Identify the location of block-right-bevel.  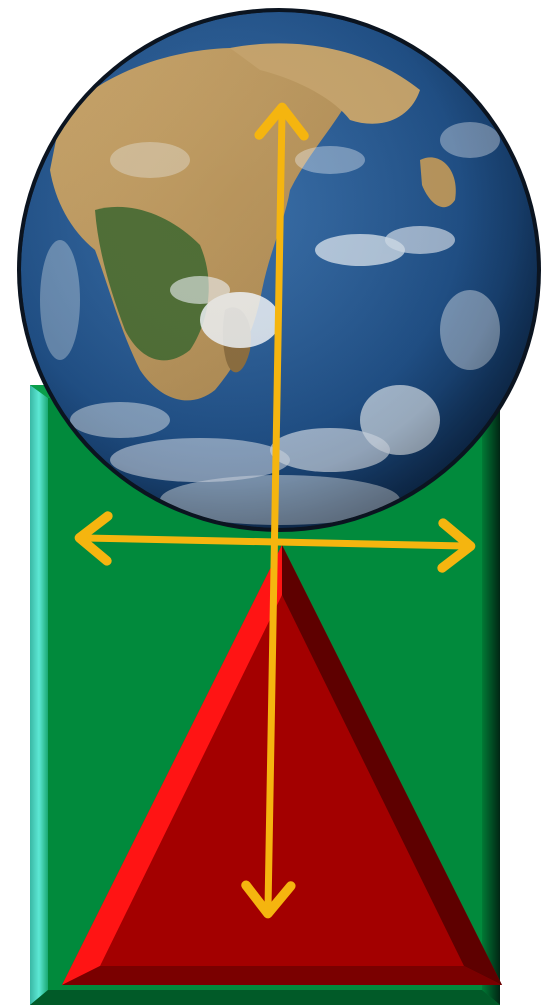
(491, 695).